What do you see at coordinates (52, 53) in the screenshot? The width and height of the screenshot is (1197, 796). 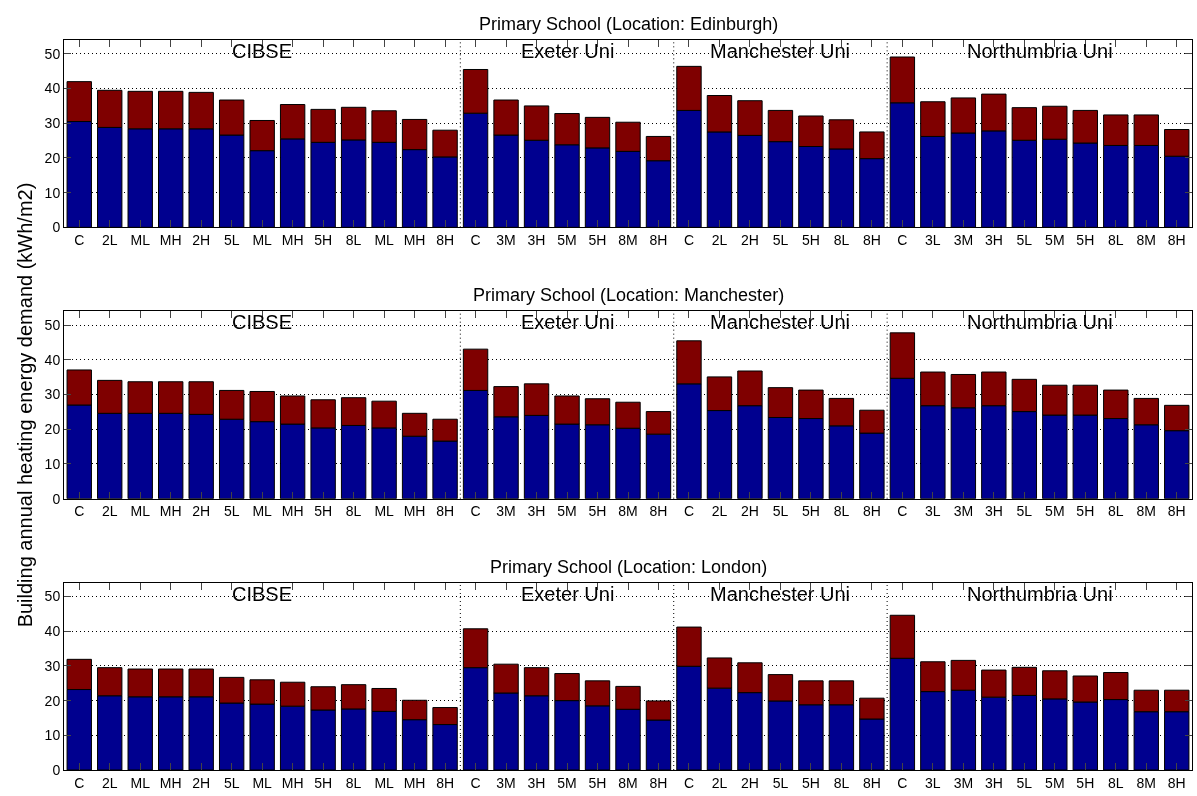 I see `y-tick-label: 50` at bounding box center [52, 53].